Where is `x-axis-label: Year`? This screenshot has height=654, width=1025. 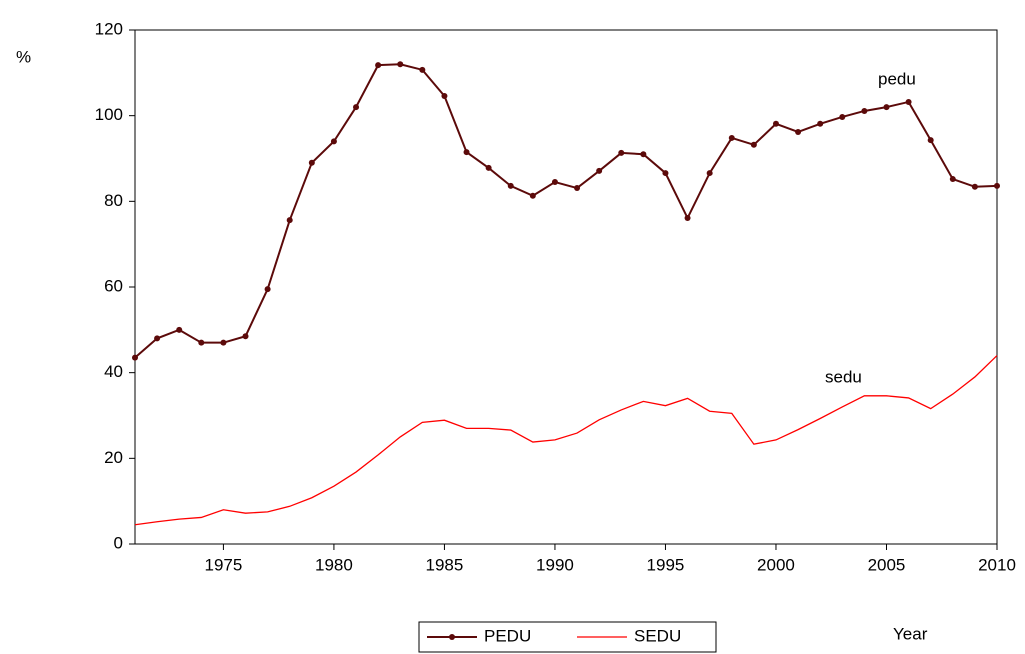 x-axis-label: Year is located at coordinates (910, 633).